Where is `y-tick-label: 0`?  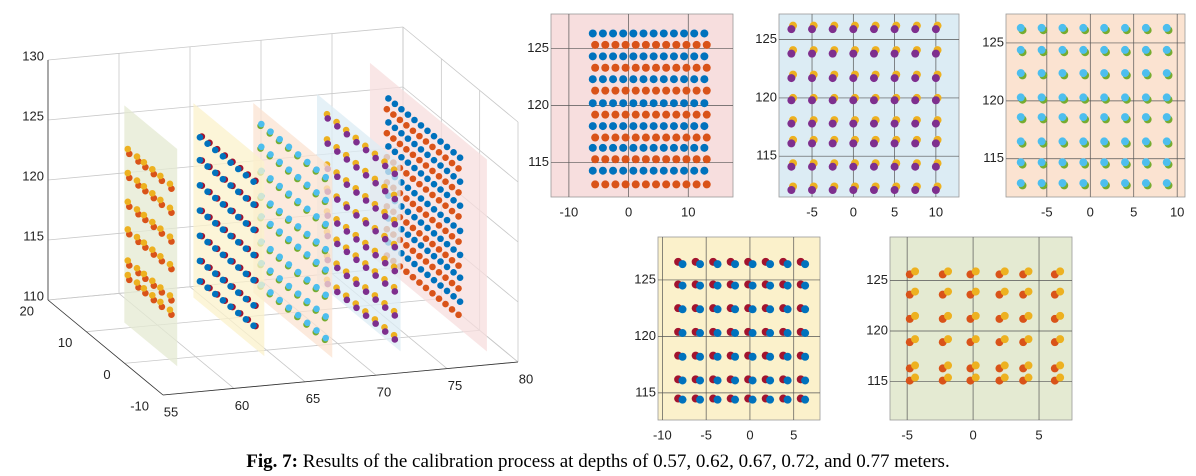 y-tick-label: 0 is located at coordinates (106, 374).